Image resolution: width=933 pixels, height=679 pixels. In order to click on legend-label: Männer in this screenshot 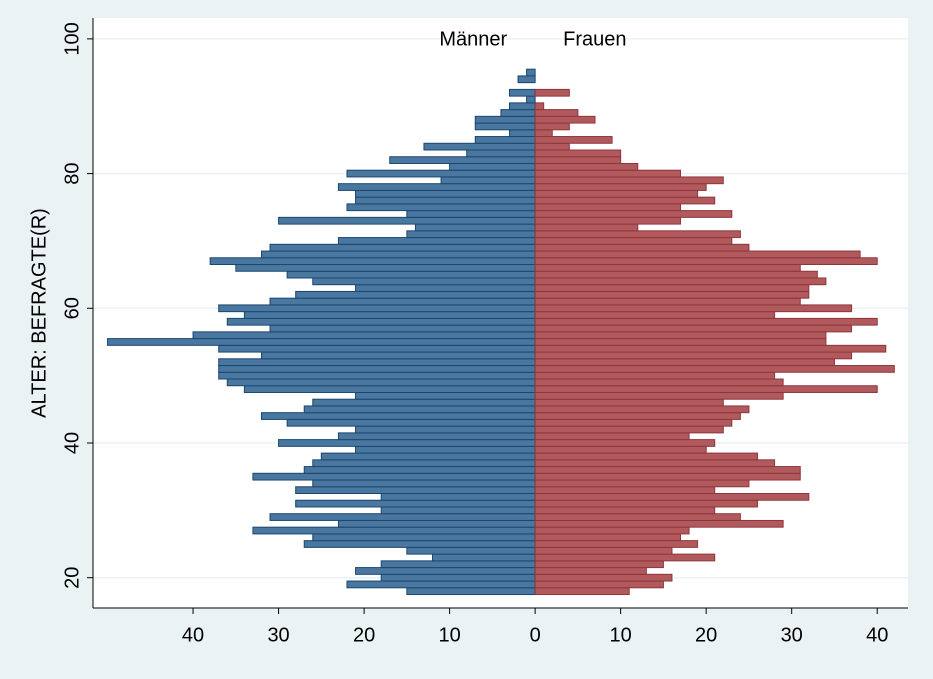, I will do `click(473, 39)`.